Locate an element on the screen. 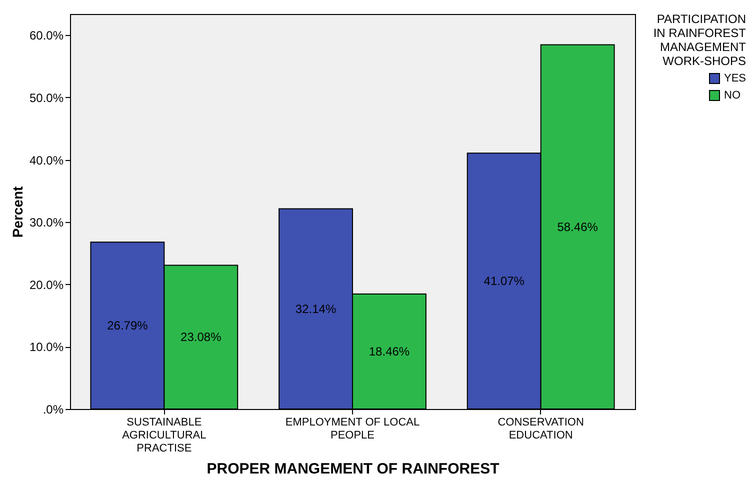 The height and width of the screenshot is (494, 752). data-label: 32.14% is located at coordinates (315, 309).